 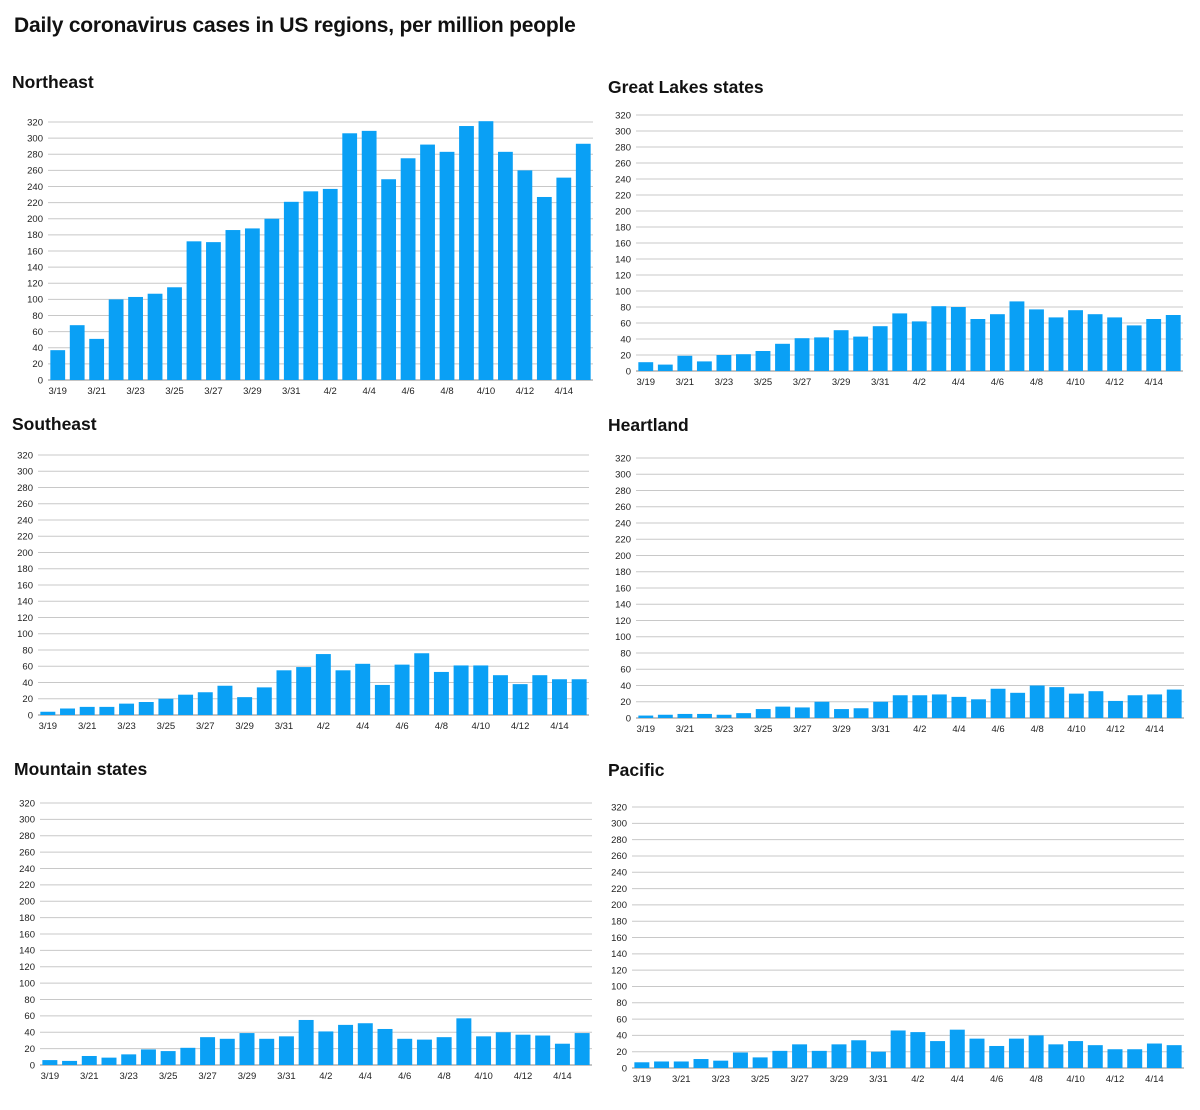 I want to click on y-tick-label: 160, so click(x=27, y=934).